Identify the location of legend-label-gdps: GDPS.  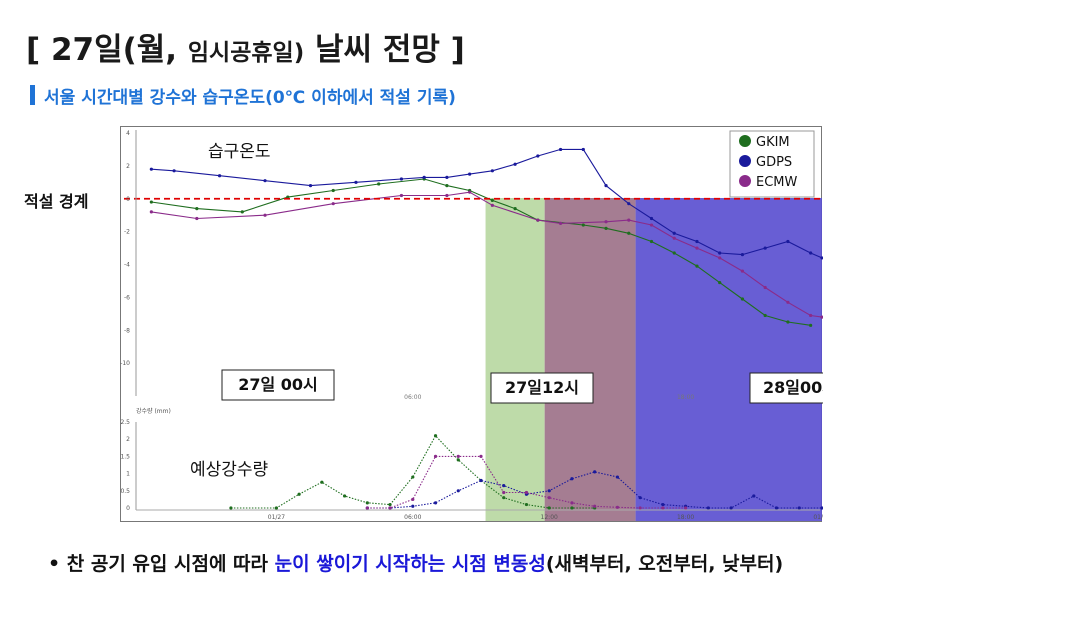
(774, 162).